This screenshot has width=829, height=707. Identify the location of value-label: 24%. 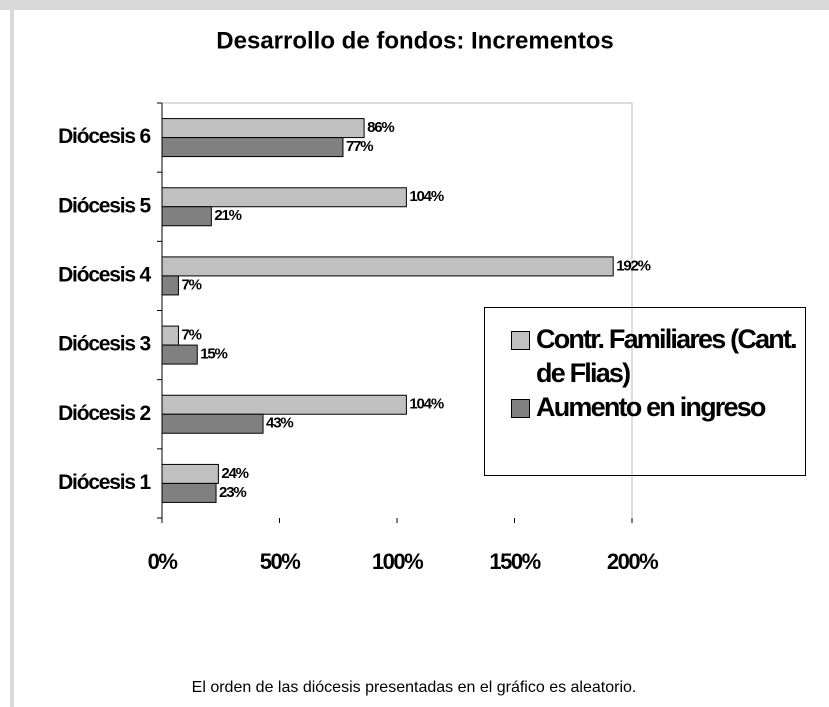
(234, 473).